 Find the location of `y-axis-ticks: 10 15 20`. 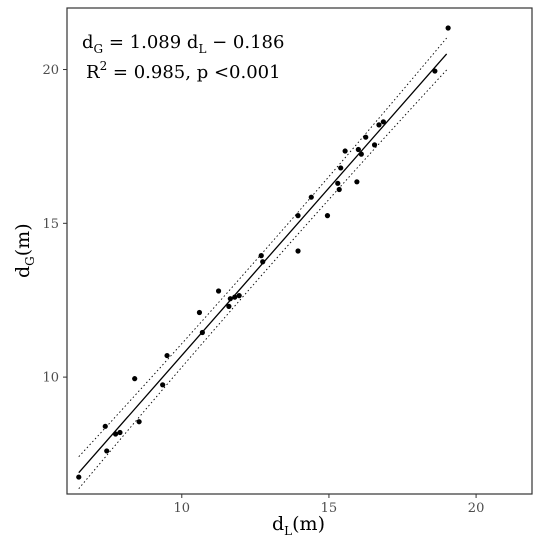

y-axis-ticks: 10 15 20 is located at coordinates (54, 224).